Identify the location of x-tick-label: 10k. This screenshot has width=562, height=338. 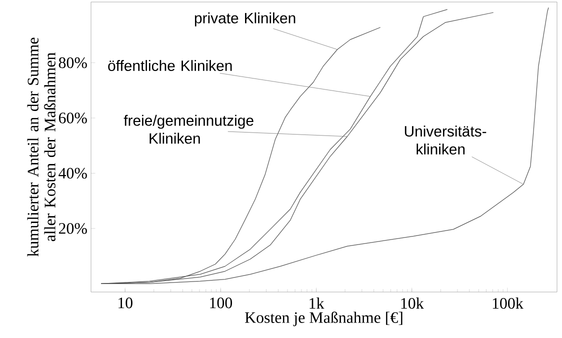
(412, 303).